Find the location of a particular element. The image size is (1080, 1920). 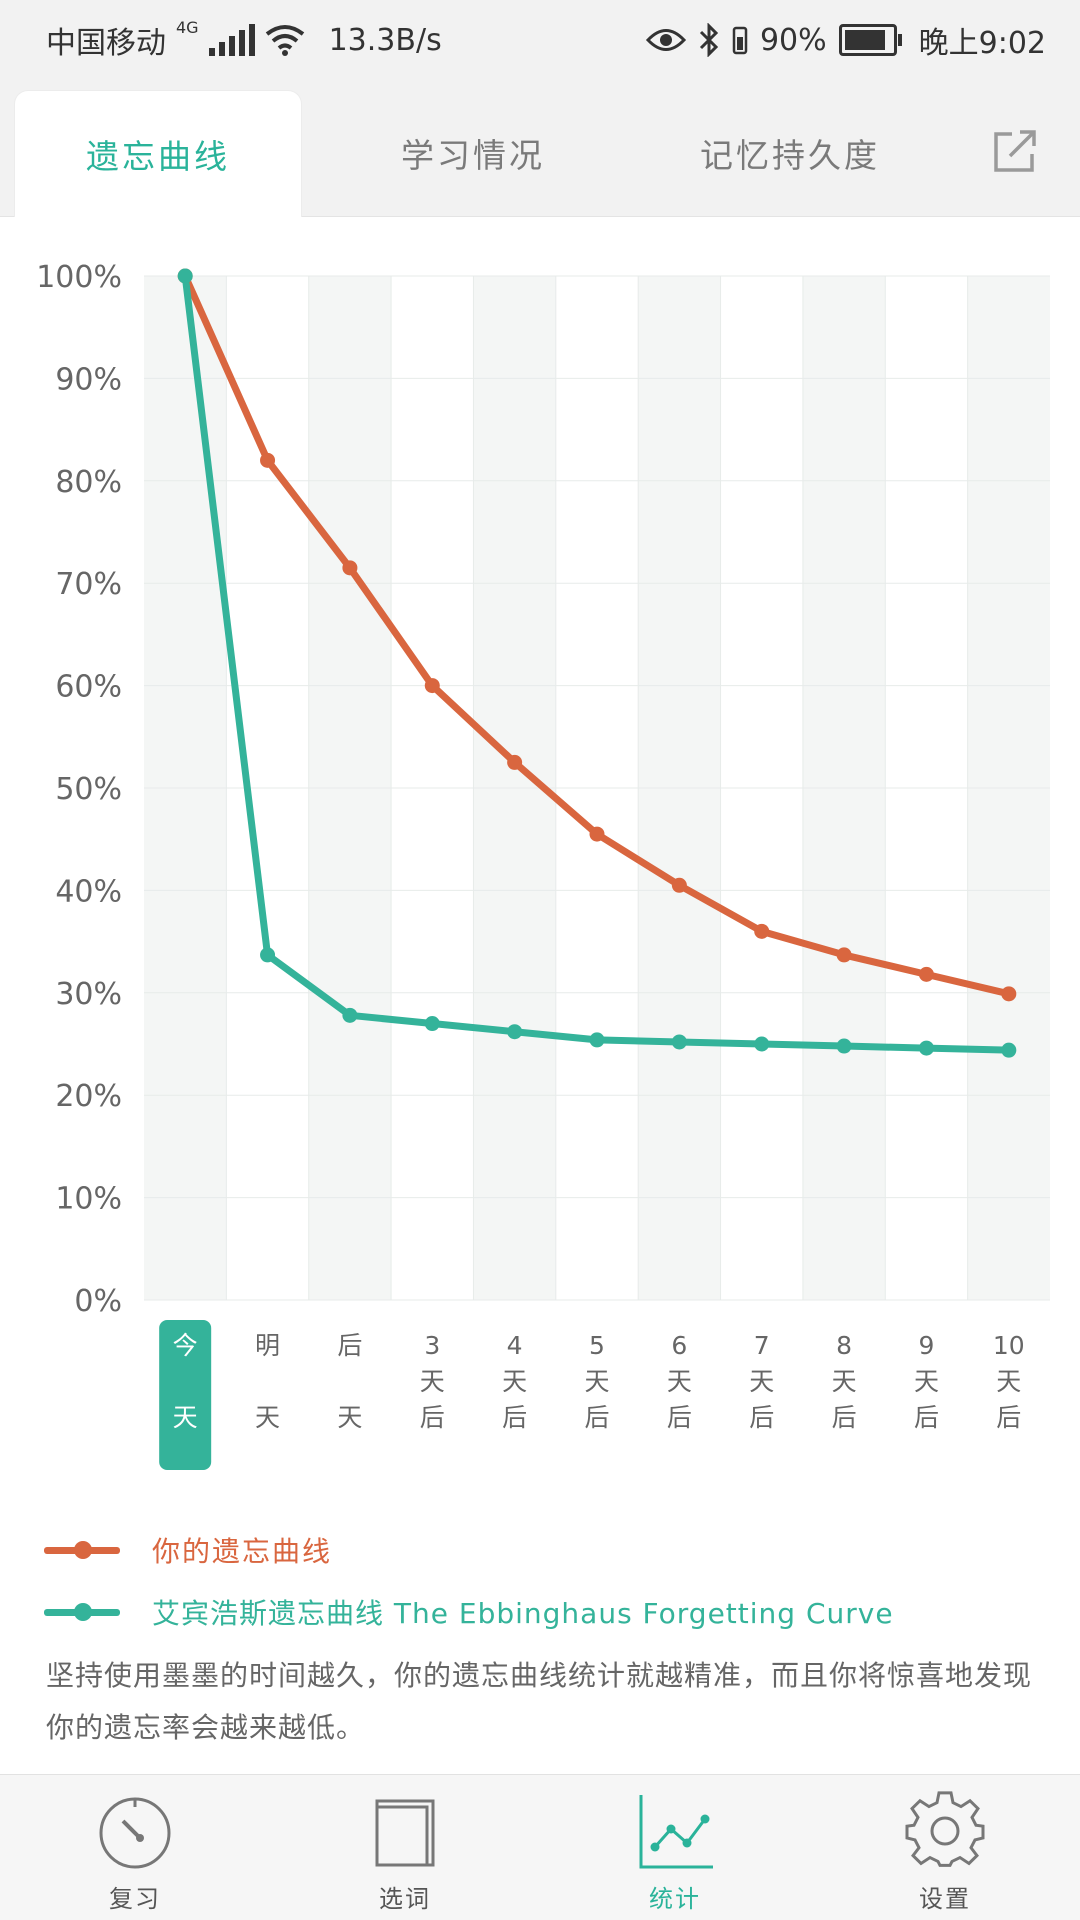

x-tick-label: 5 is located at coordinates (597, 1345).